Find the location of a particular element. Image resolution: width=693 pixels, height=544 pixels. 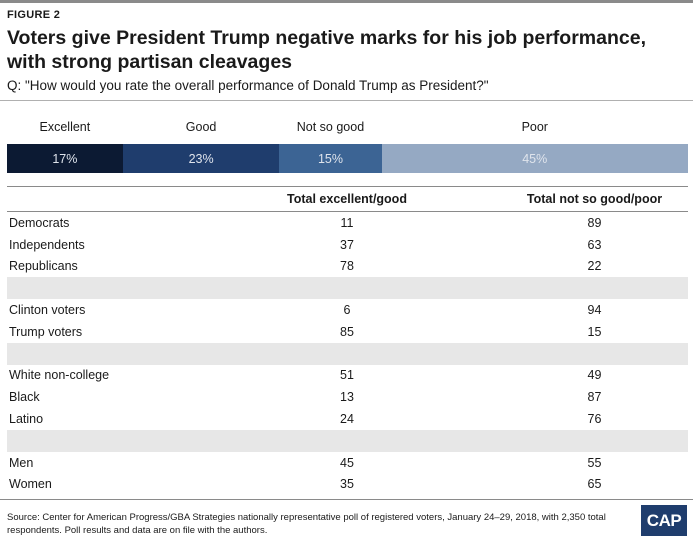

table-row: Black 13 87 is located at coordinates (347, 397).